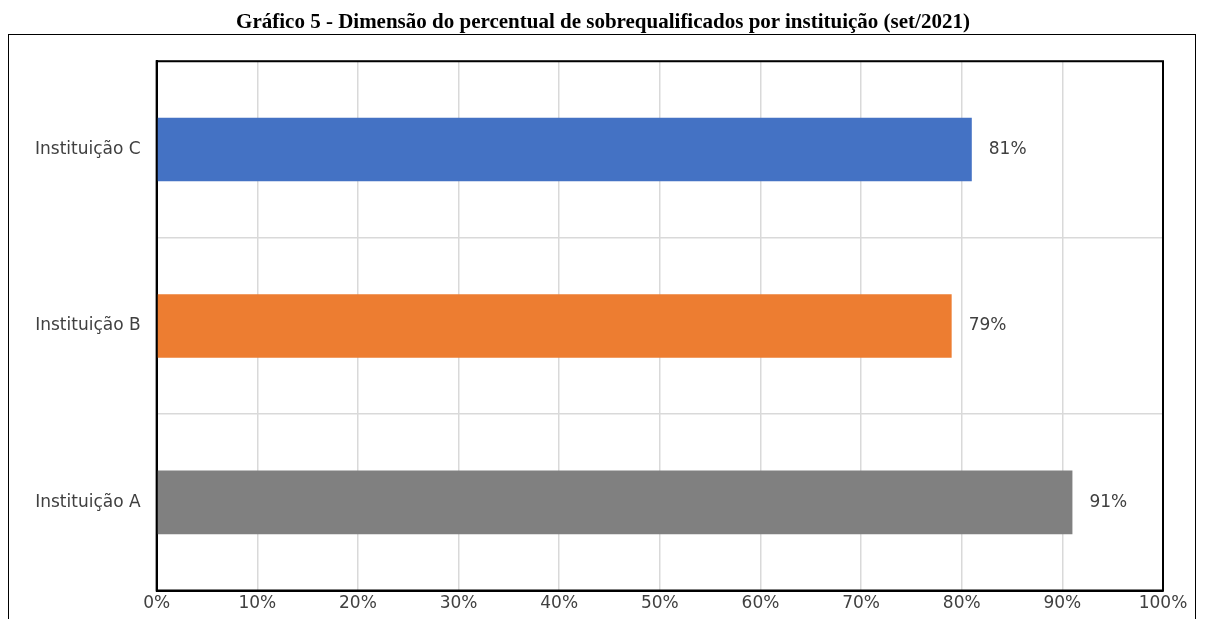 The height and width of the screenshot is (630, 1206). Describe the element at coordinates (861, 602) in the screenshot. I see `x-tick-label: 70%` at that location.